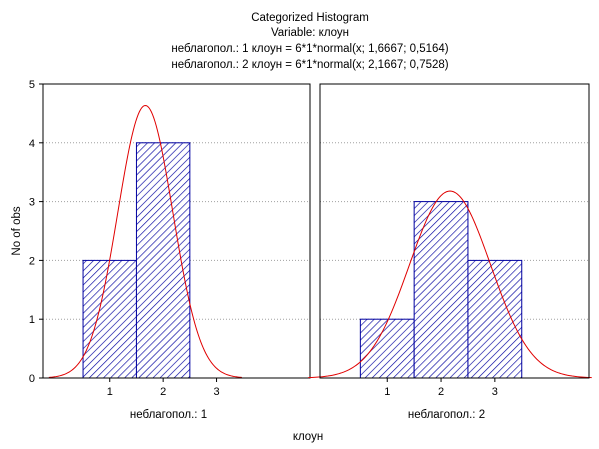 The width and height of the screenshot is (599, 449). Describe the element at coordinates (32, 144) in the screenshot. I see `y-tick-label: 4` at that location.